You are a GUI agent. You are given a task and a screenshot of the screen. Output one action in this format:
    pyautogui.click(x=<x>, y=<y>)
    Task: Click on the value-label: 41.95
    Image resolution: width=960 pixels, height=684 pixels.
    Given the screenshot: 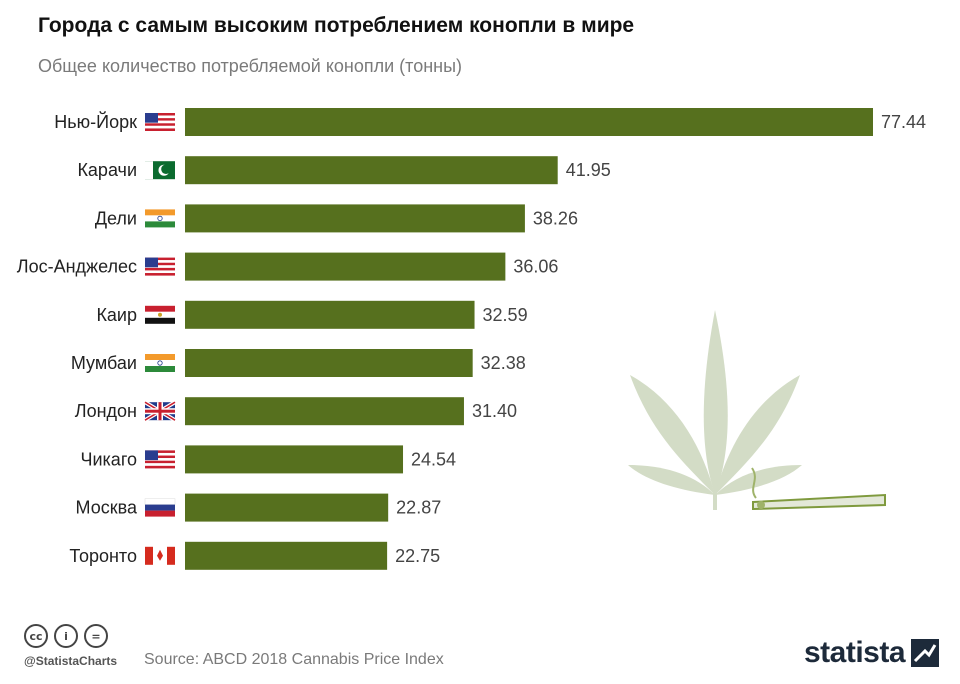 What is the action you would take?
    pyautogui.click(x=588, y=170)
    